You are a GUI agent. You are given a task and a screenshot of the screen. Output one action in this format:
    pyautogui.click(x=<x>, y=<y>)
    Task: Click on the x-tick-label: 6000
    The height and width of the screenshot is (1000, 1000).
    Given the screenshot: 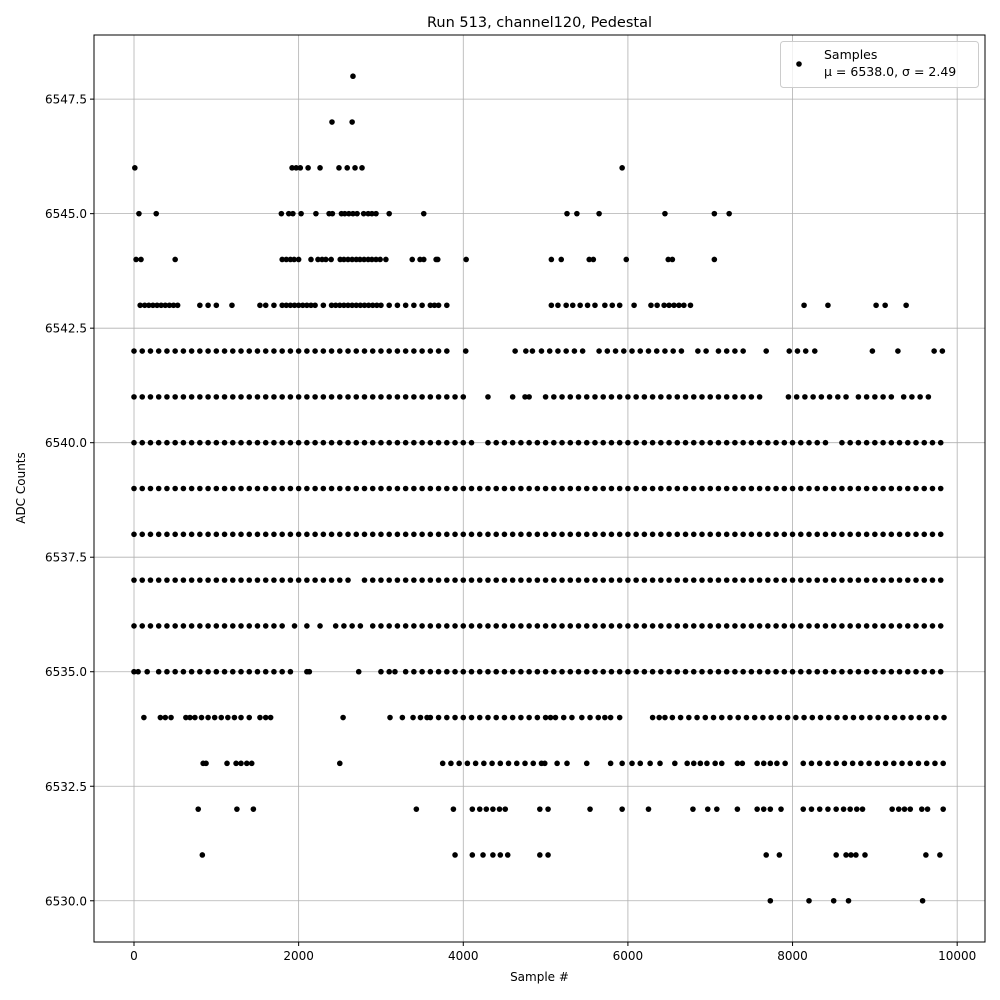 What is the action you would take?
    pyautogui.click(x=628, y=956)
    